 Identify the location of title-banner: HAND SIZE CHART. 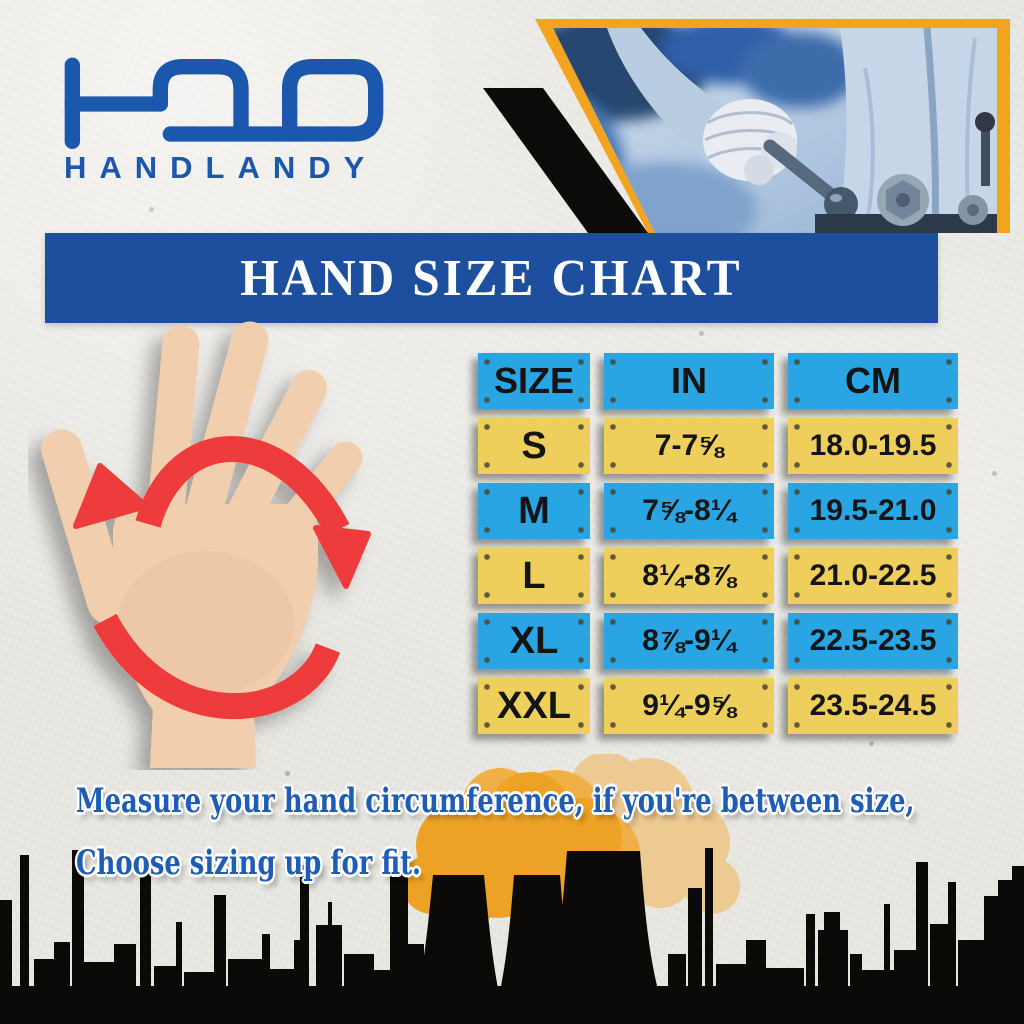
(491, 278).